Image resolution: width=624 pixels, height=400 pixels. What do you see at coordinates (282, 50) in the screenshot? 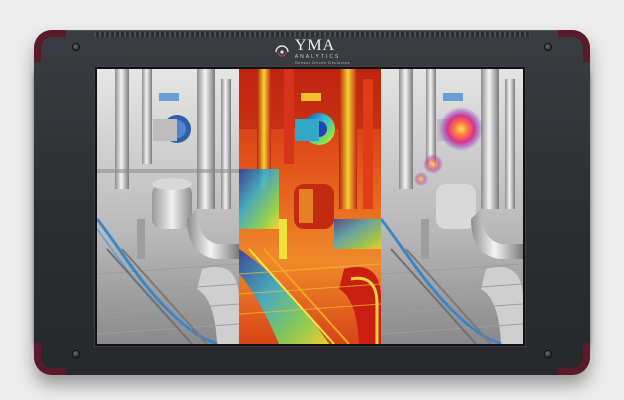
I see `yma-logo-icon` at bounding box center [282, 50].